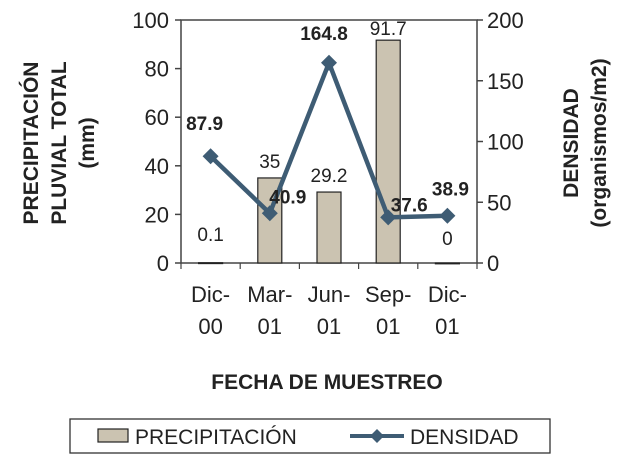  What do you see at coordinates (210, 235) in the screenshot?
I see `bar-data-label: 0.1` at bounding box center [210, 235].